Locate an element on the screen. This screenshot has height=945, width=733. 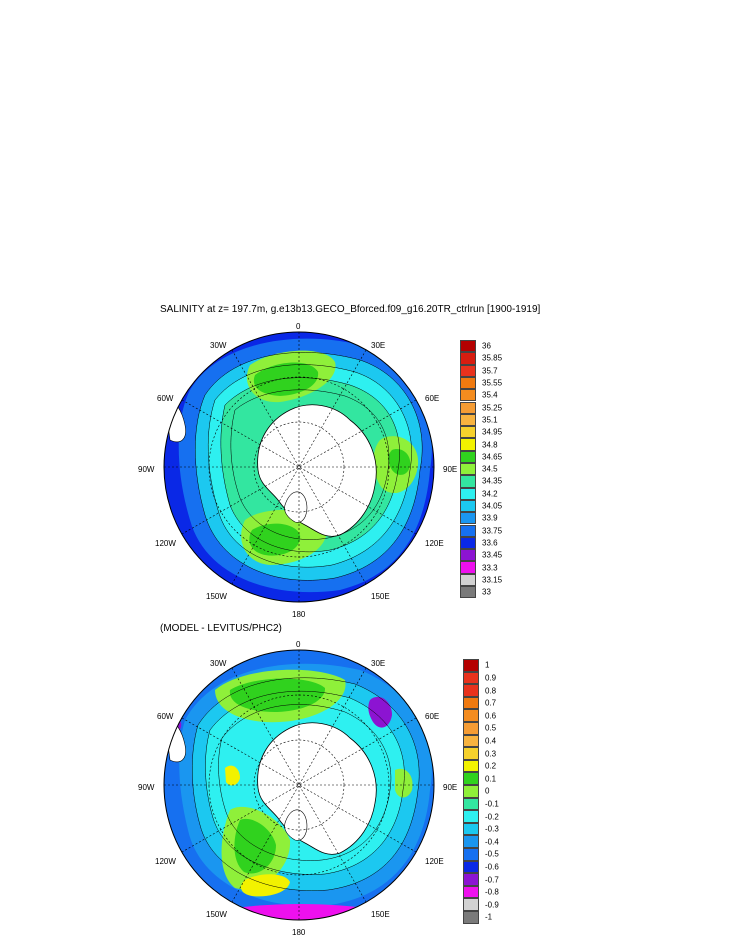
bottom-lon-30e: 30E is located at coordinates (378, 663).